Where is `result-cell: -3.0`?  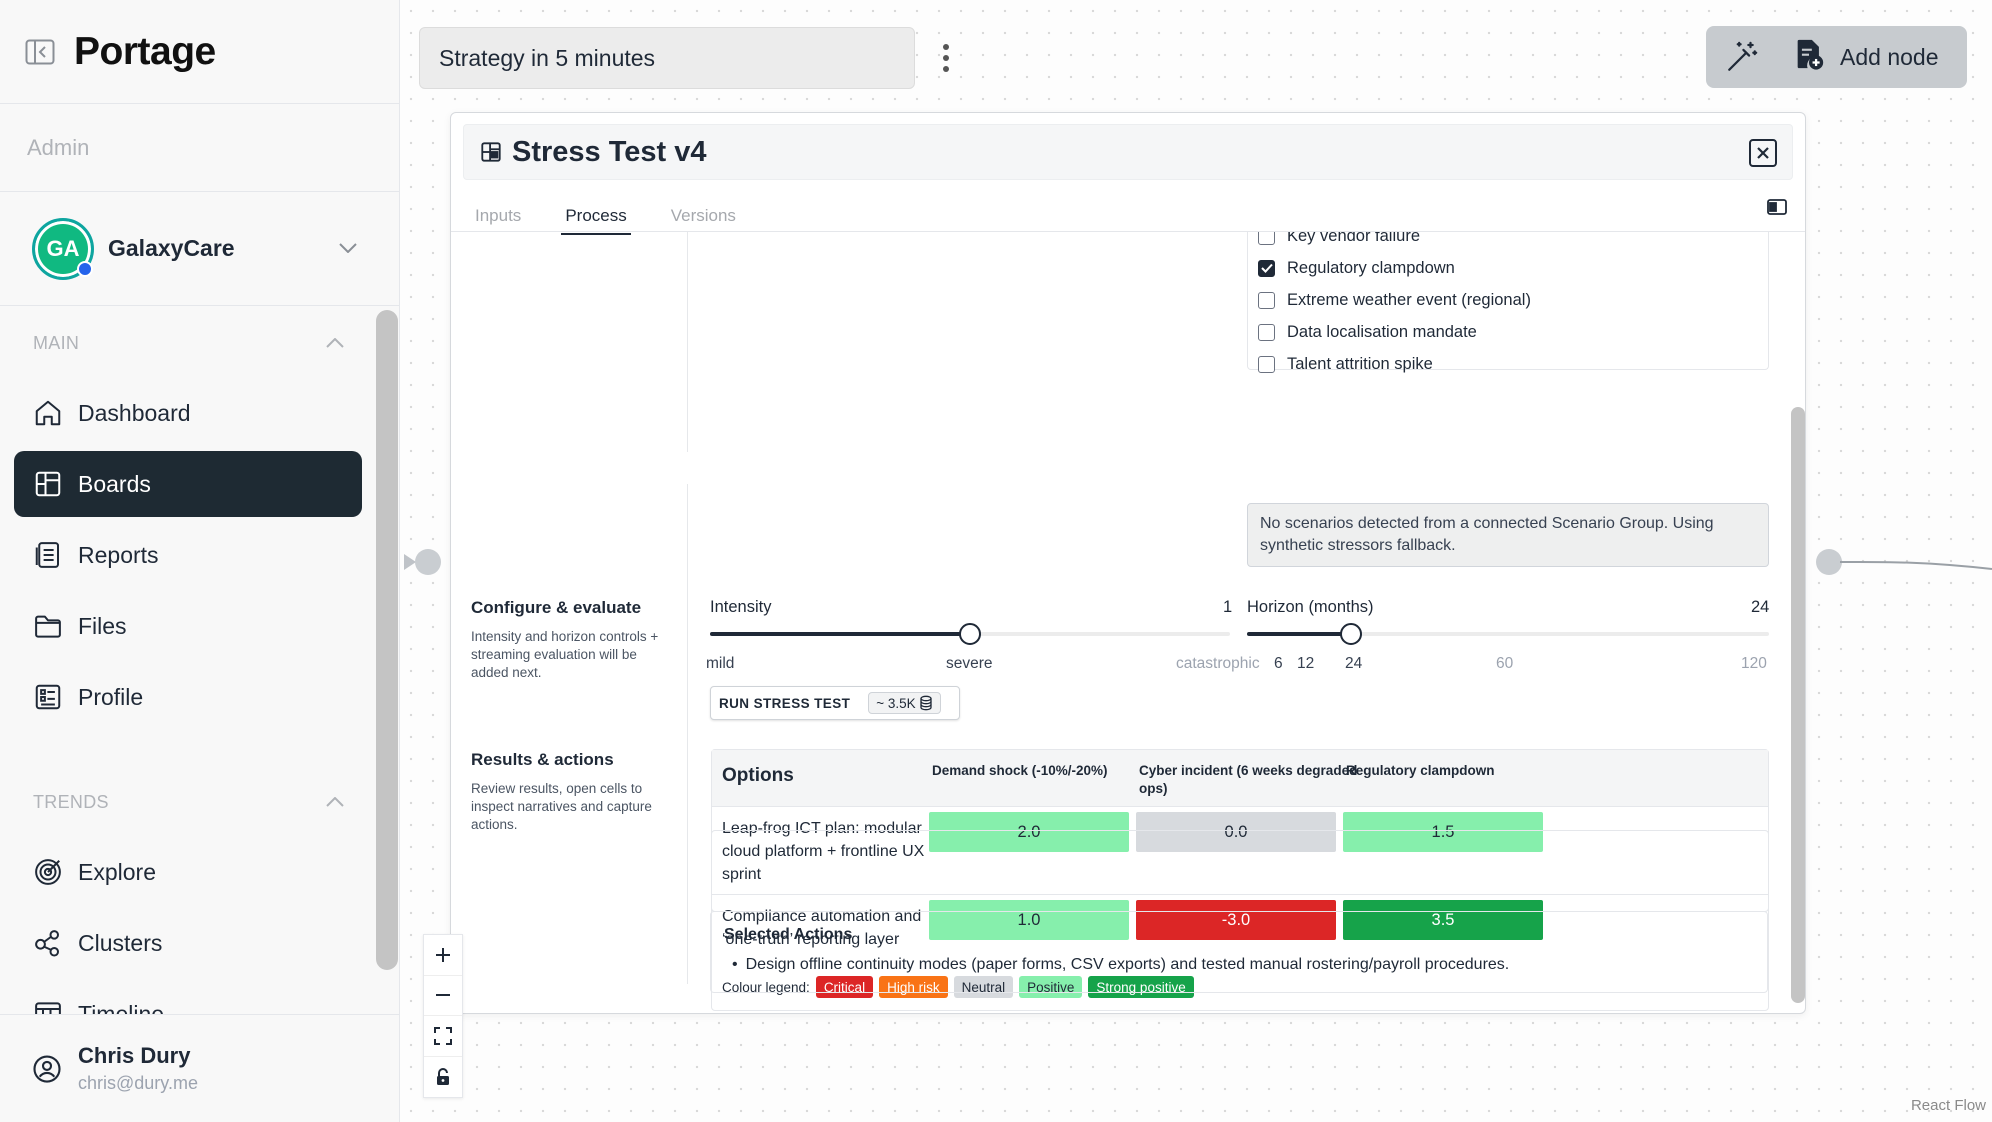
result-cell: -3.0 is located at coordinates (1236, 920).